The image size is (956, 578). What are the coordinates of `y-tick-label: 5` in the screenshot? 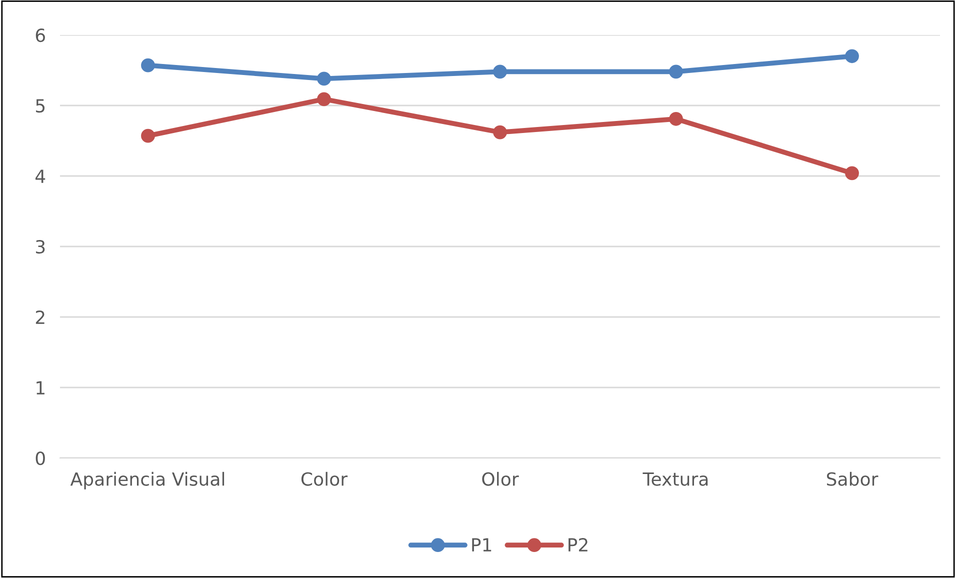 It's located at (40, 106).